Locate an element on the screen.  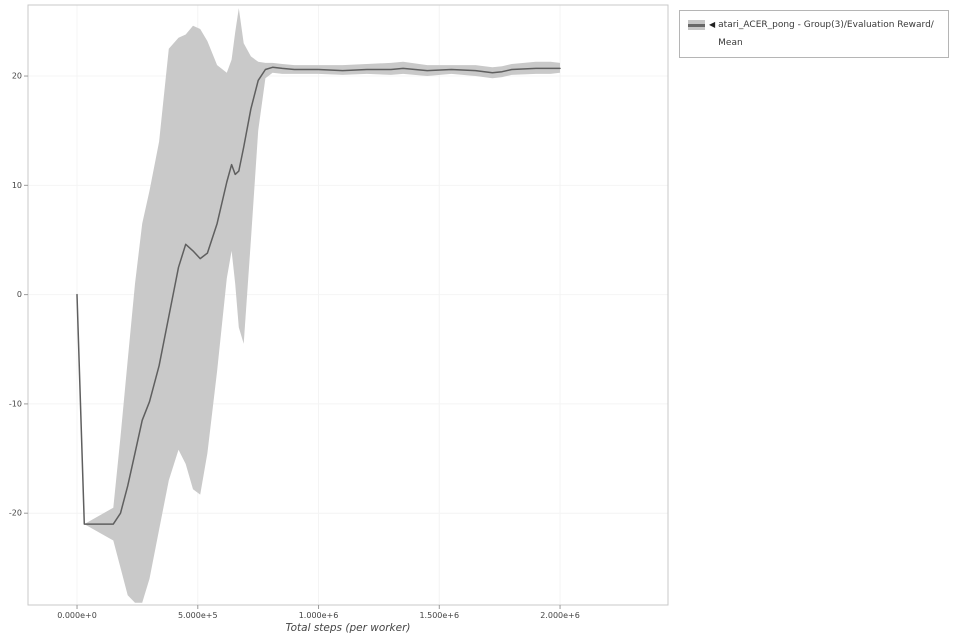
legend-swatch-line is located at coordinates (696, 25).